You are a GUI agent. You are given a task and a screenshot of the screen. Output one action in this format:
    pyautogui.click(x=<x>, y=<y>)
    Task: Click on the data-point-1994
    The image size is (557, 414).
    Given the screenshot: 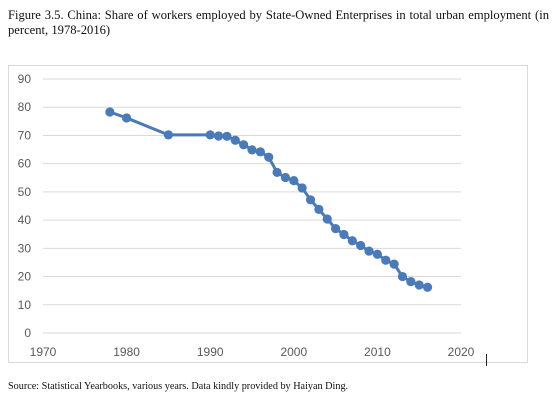 What is the action you would take?
    pyautogui.click(x=244, y=145)
    